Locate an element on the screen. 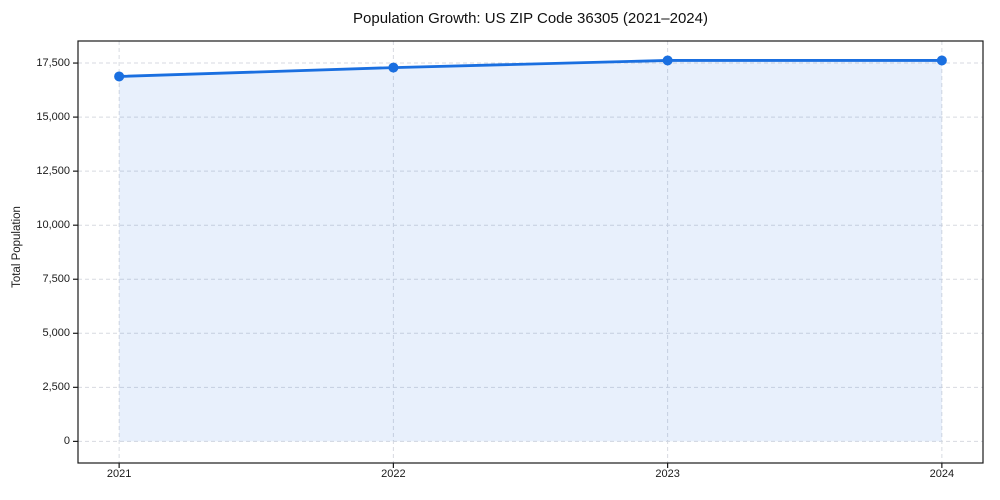 The height and width of the screenshot is (500, 1000). y-tick-label: 0 is located at coordinates (66, 441).